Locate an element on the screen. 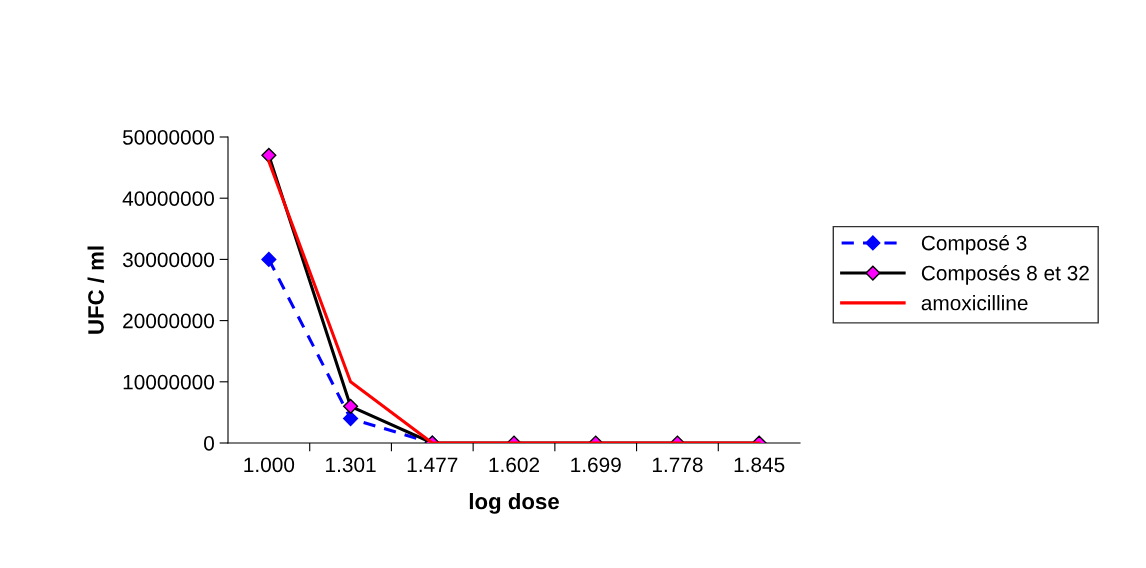 The image size is (1146, 568). y-axis-title: UFC / ml is located at coordinates (96, 290).